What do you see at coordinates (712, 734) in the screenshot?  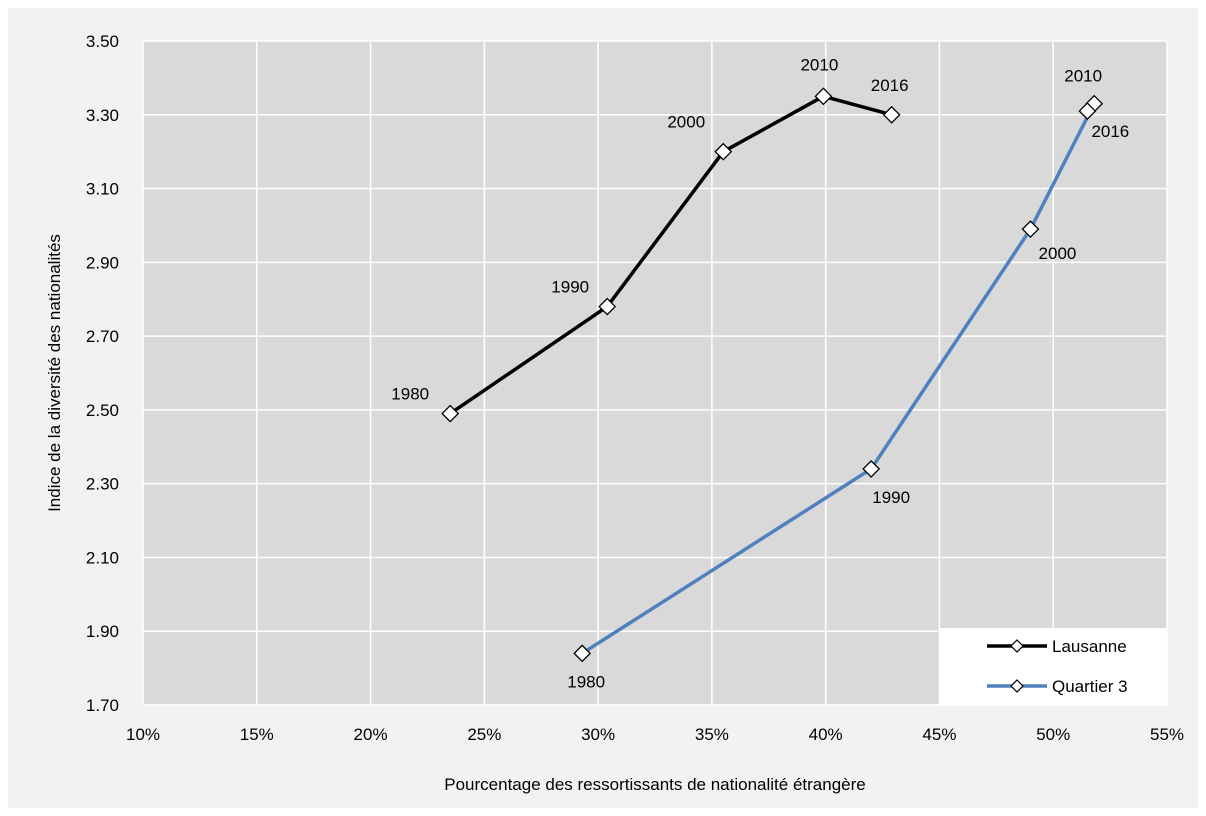 I see `x-tick-label: 35%` at bounding box center [712, 734].